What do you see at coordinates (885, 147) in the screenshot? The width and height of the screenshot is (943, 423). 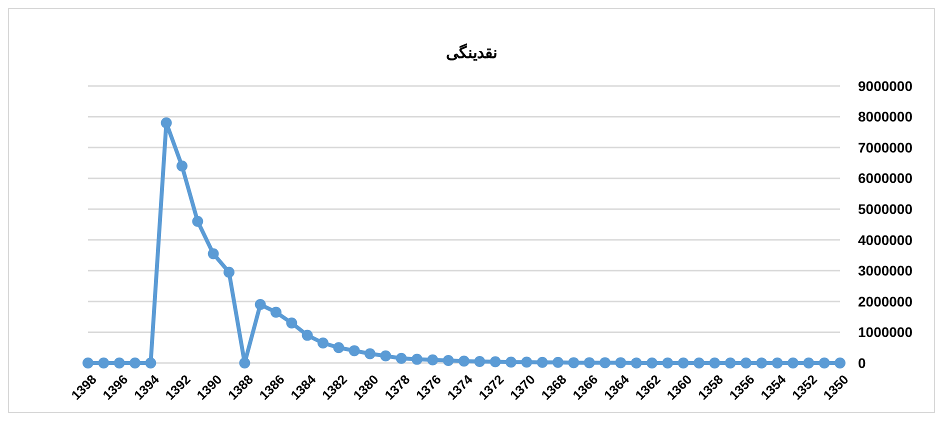 I see `y-tick-label: 7000000` at bounding box center [885, 147].